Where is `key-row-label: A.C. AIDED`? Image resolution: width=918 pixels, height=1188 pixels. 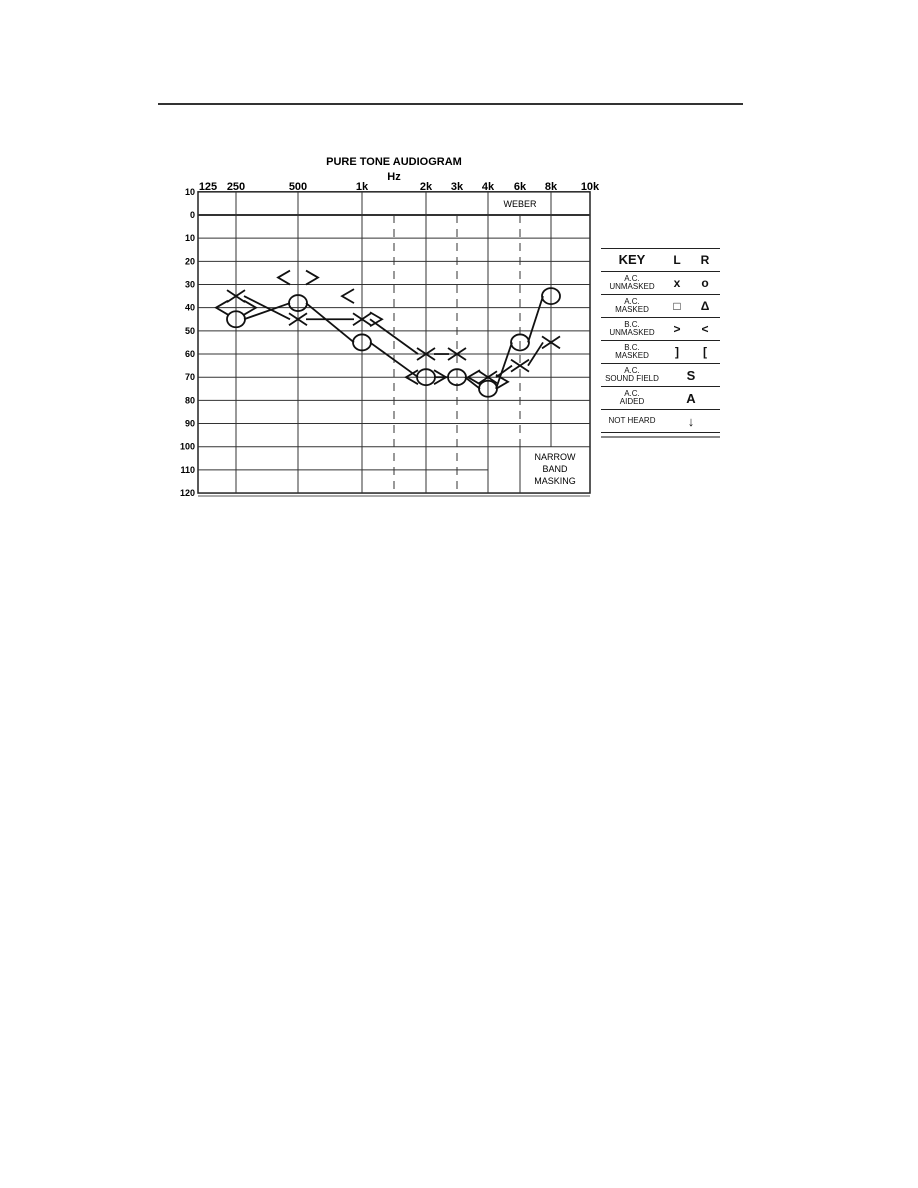 key-row-label: A.C. AIDED is located at coordinates (632, 397).